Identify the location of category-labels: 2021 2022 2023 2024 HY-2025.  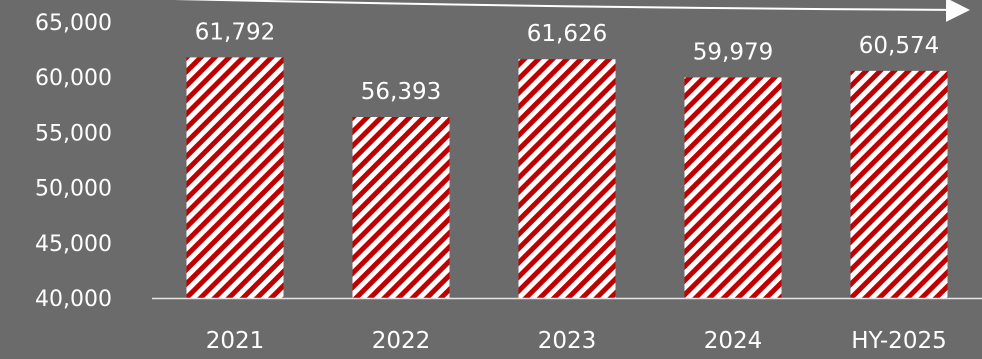
(576, 341).